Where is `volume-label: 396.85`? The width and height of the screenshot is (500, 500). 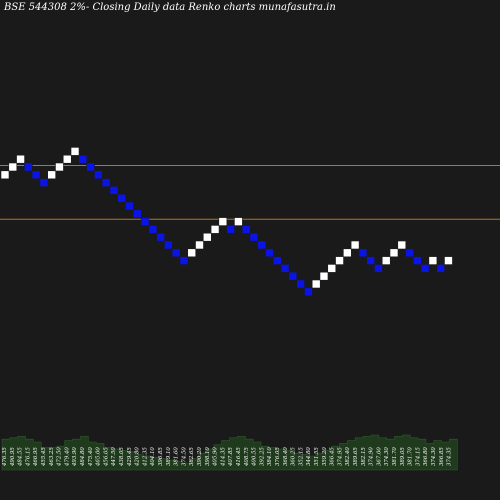
volume-label: 396.85 is located at coordinates (161, 456).